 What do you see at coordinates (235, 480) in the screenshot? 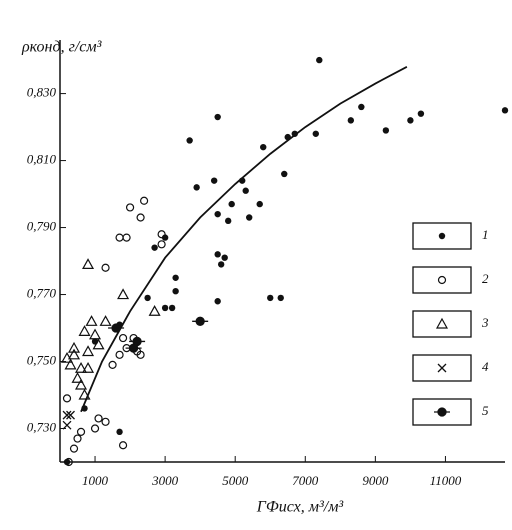
I see `x-tick-label: 5000` at bounding box center [235, 480].